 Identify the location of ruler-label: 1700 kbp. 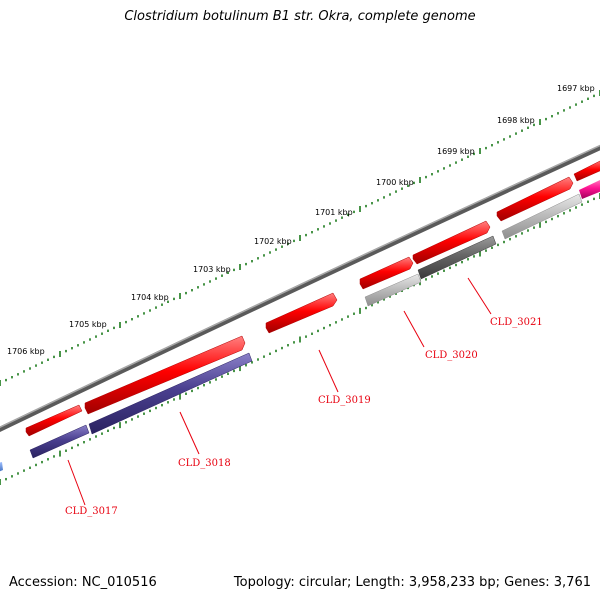
(395, 182).